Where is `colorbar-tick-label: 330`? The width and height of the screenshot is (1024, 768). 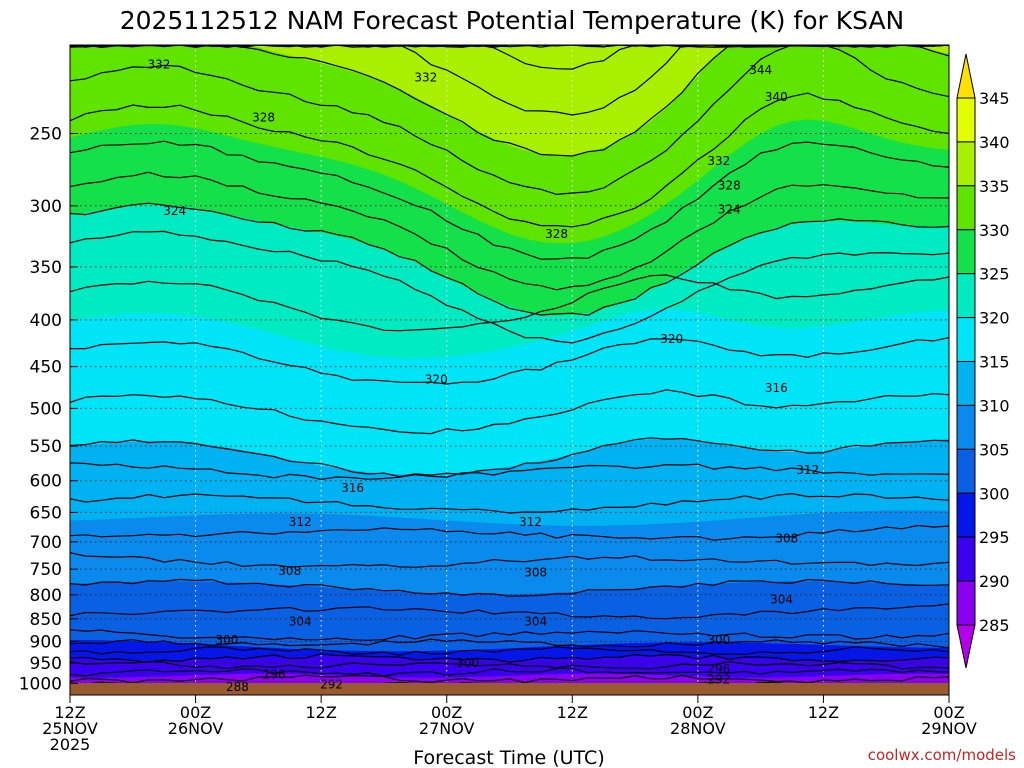
colorbar-tick-label: 330 is located at coordinates (994, 230).